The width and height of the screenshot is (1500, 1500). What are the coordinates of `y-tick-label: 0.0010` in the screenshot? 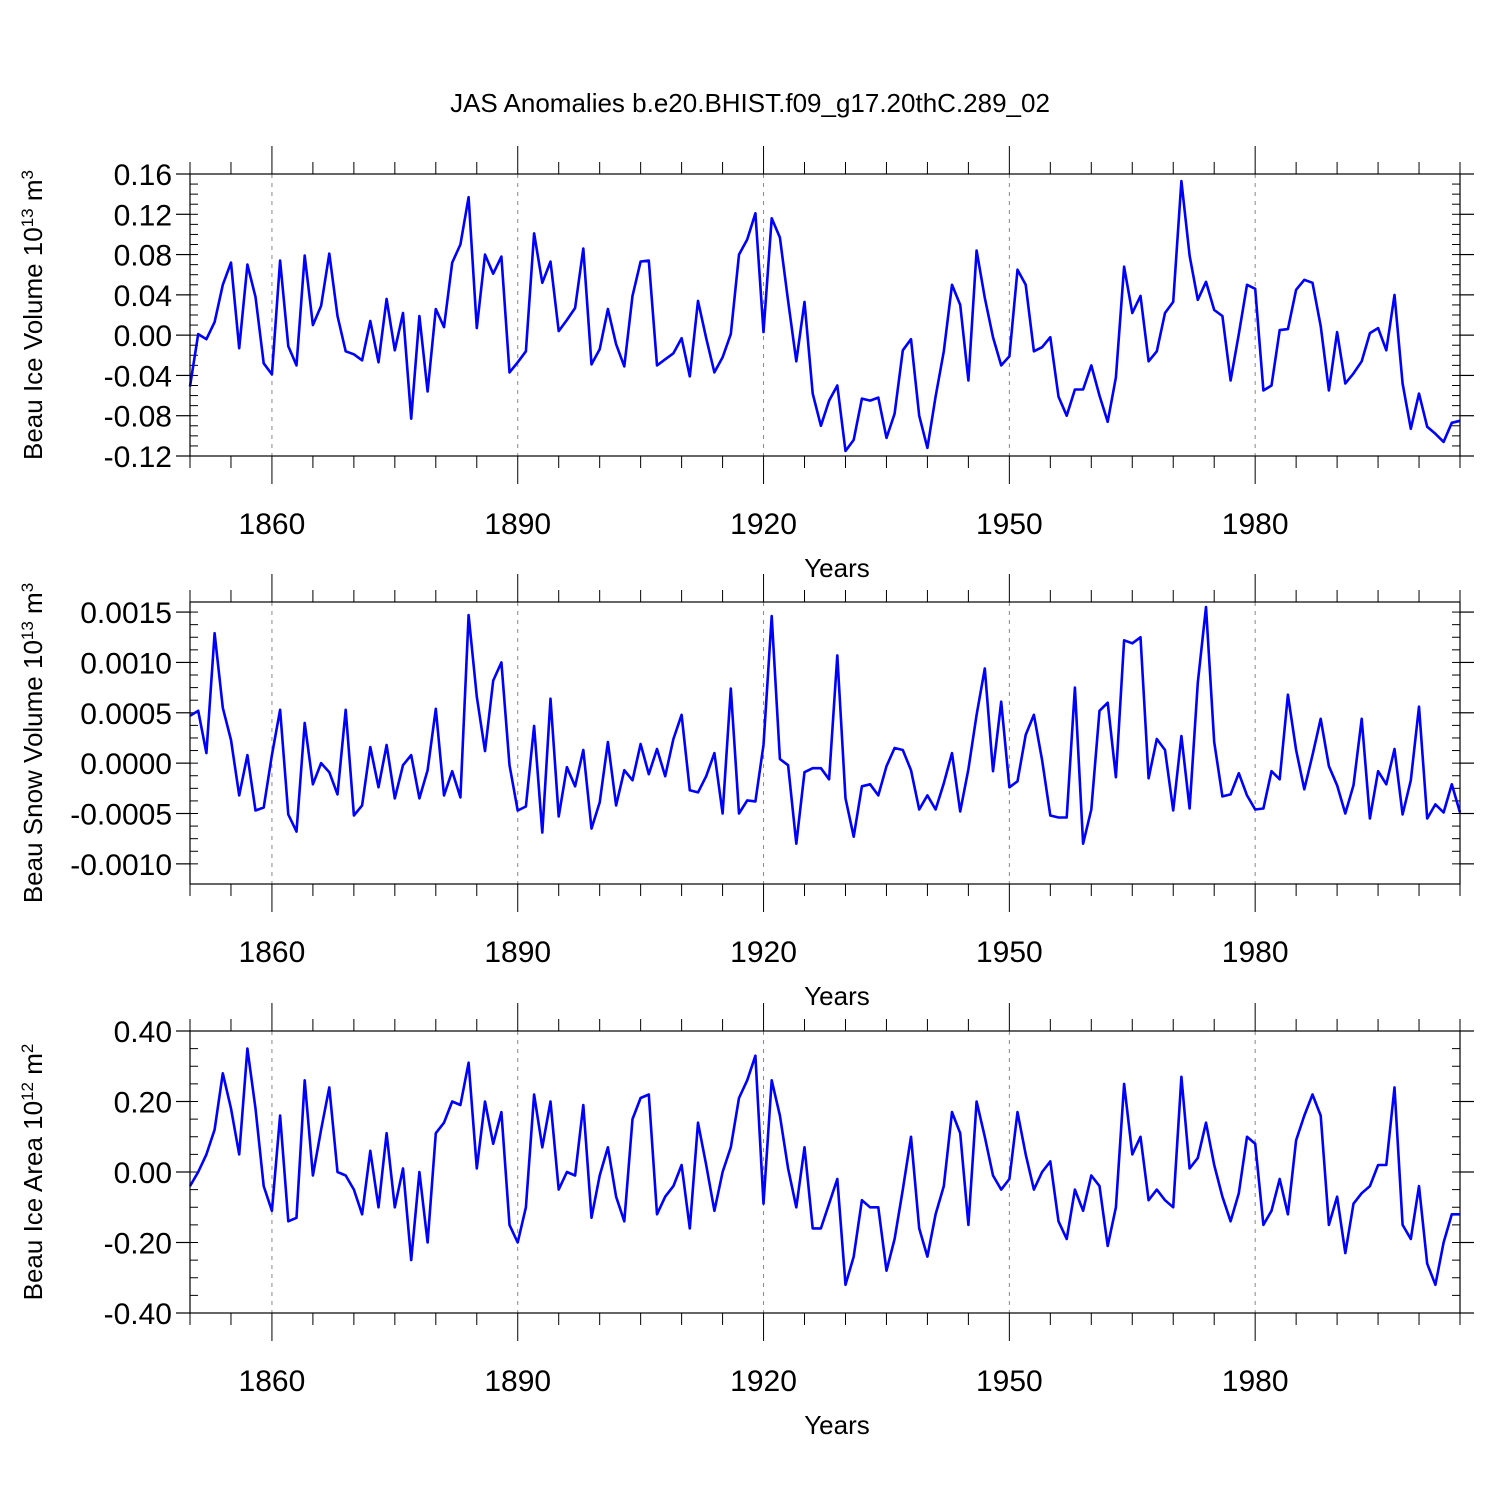 It's located at (126, 663).